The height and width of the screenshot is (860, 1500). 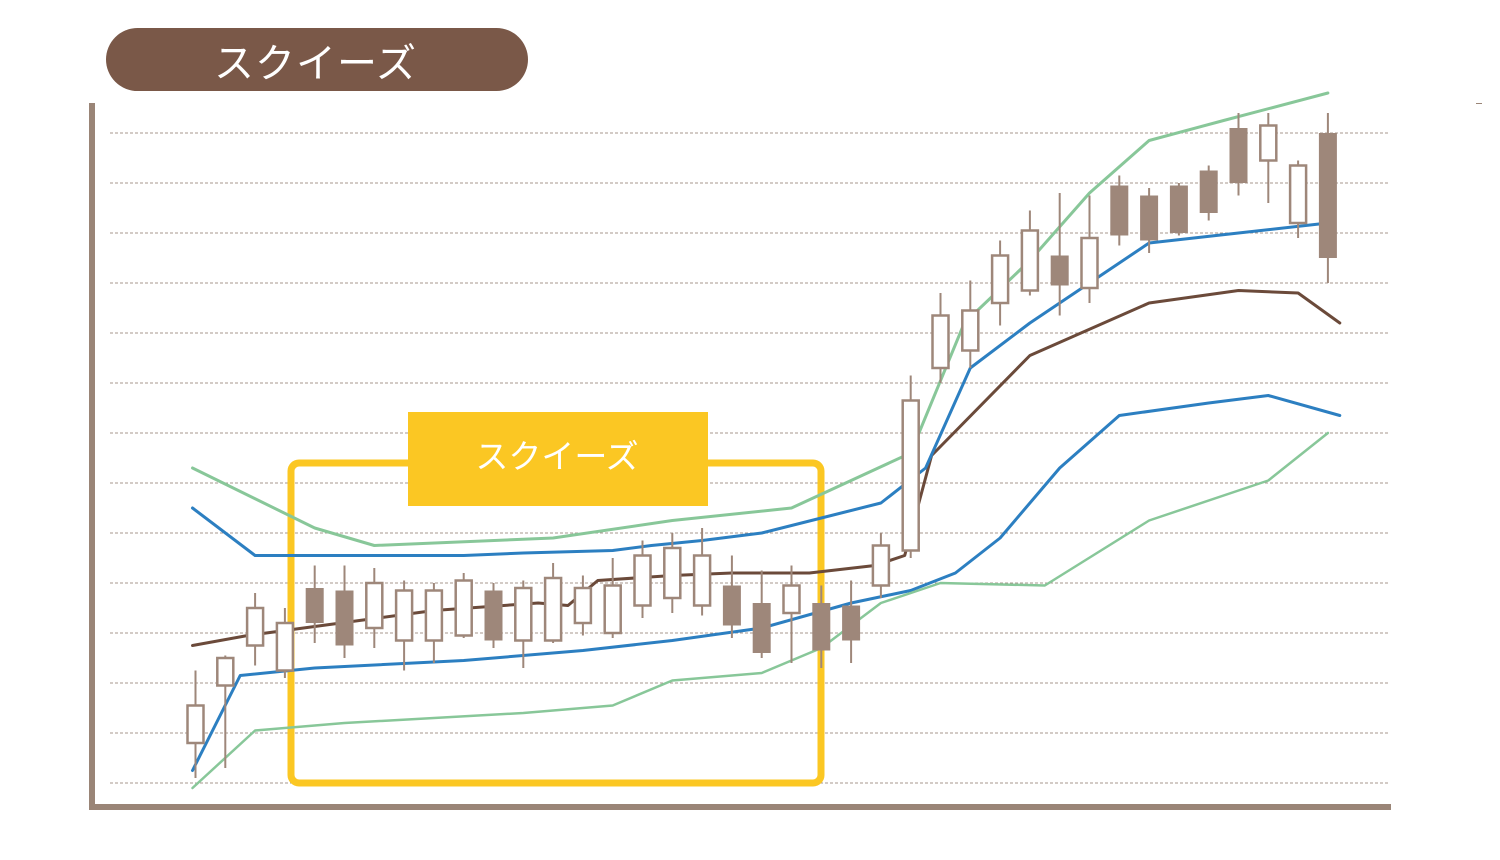 I want to click on squeeze-label: スクイーズ, so click(x=556, y=456).